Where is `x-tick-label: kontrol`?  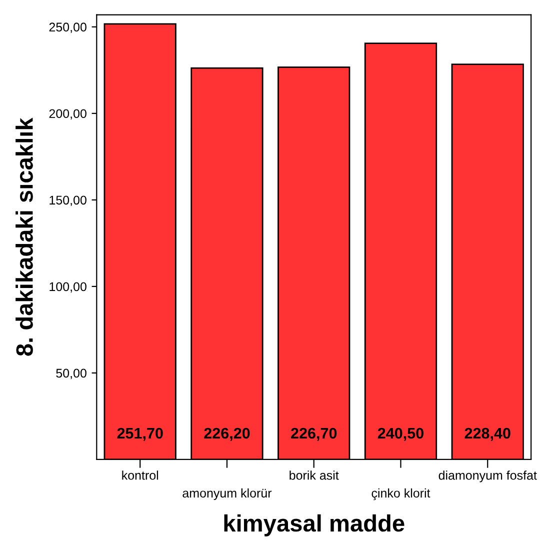 x-tick-label: kontrol is located at coordinates (140, 475).